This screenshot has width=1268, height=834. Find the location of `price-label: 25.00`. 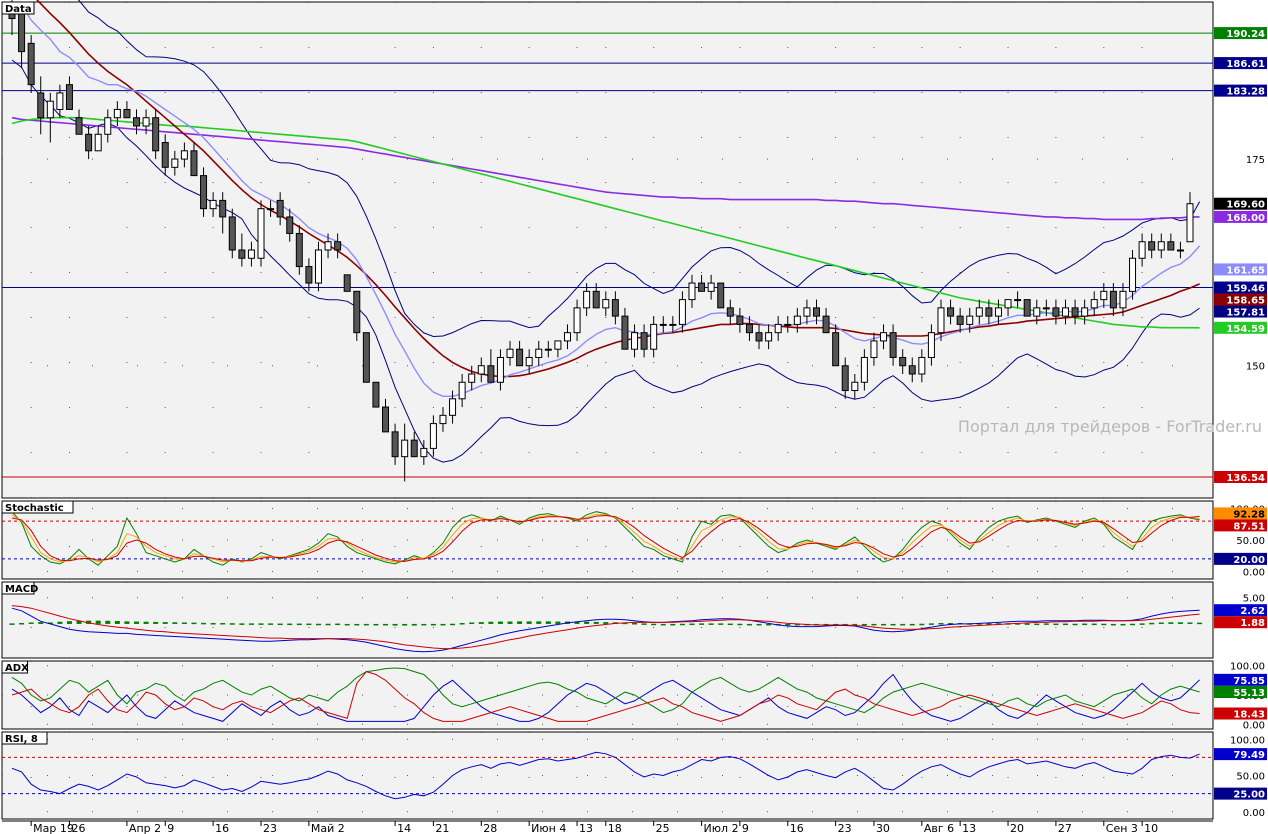

price-label: 25.00 is located at coordinates (1249, 795).